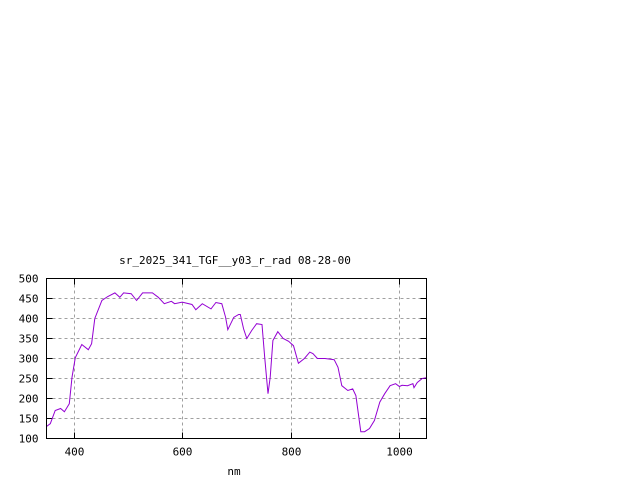 The width and height of the screenshot is (640, 480). What do you see at coordinates (183, 452) in the screenshot?
I see `x-tick-label: 600` at bounding box center [183, 452].